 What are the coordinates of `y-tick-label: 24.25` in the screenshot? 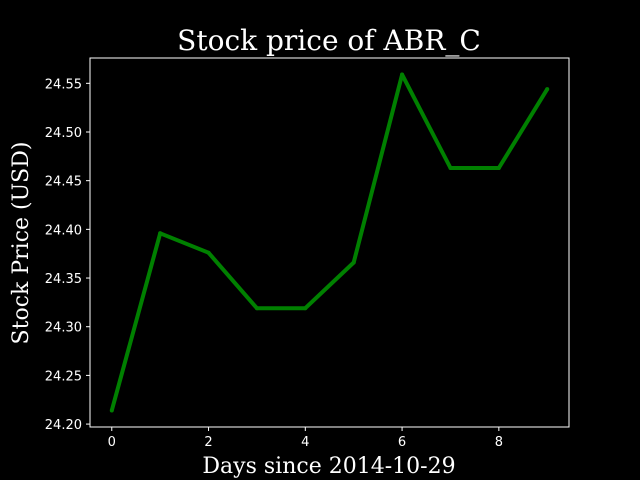 It's located at (63, 376).